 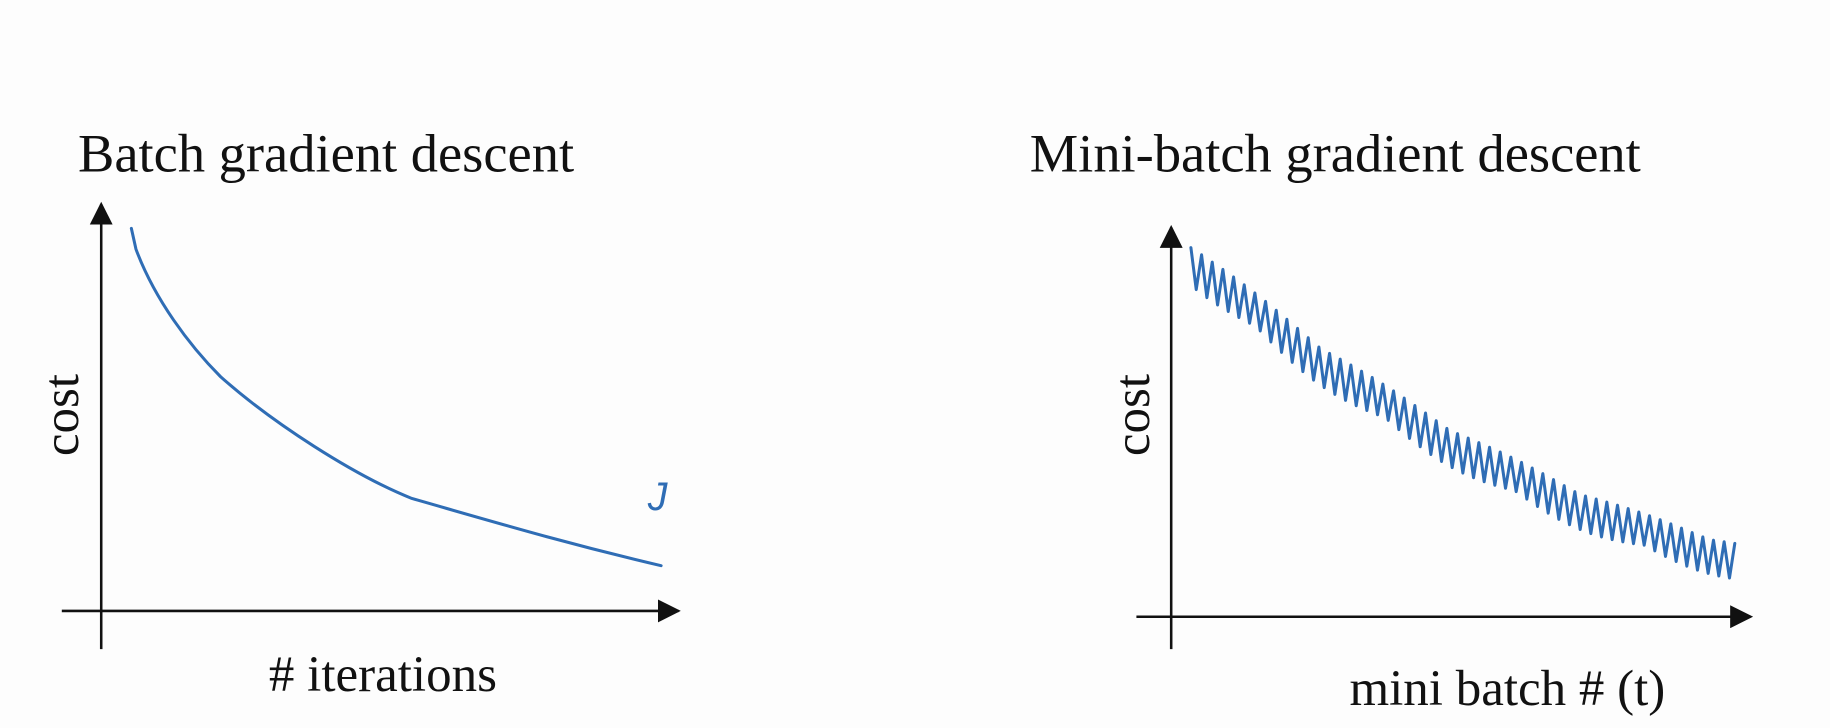 What do you see at coordinates (1335, 153) in the screenshot?
I see `panel-title: Mini-batch gradient descent` at bounding box center [1335, 153].